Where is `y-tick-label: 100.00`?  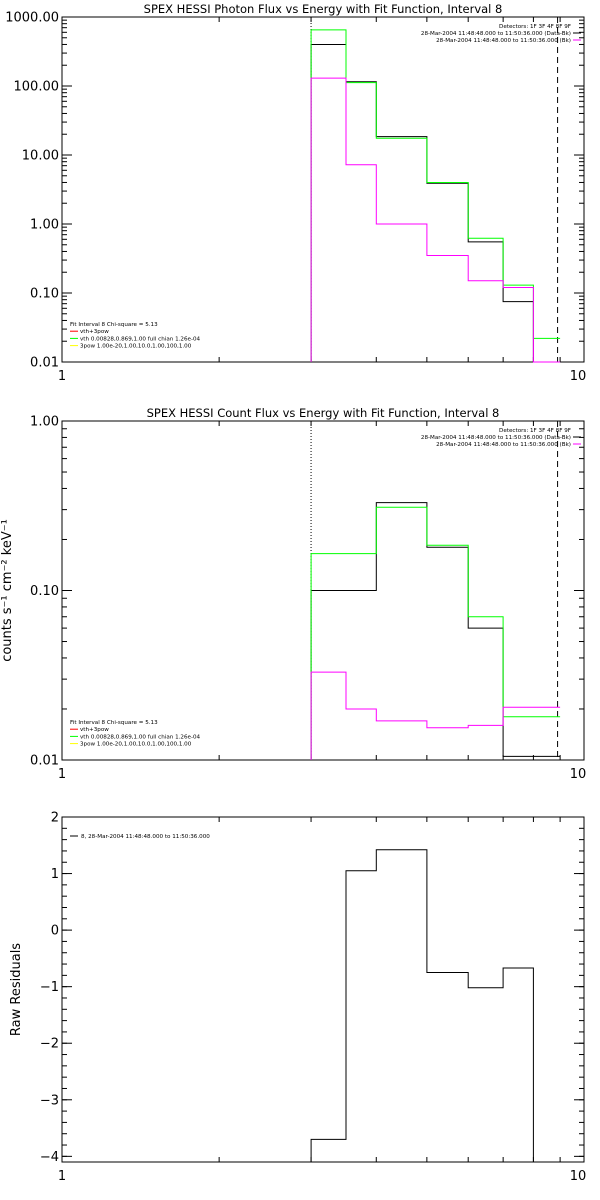
y-tick-label: 100.00 is located at coordinates (37, 87).